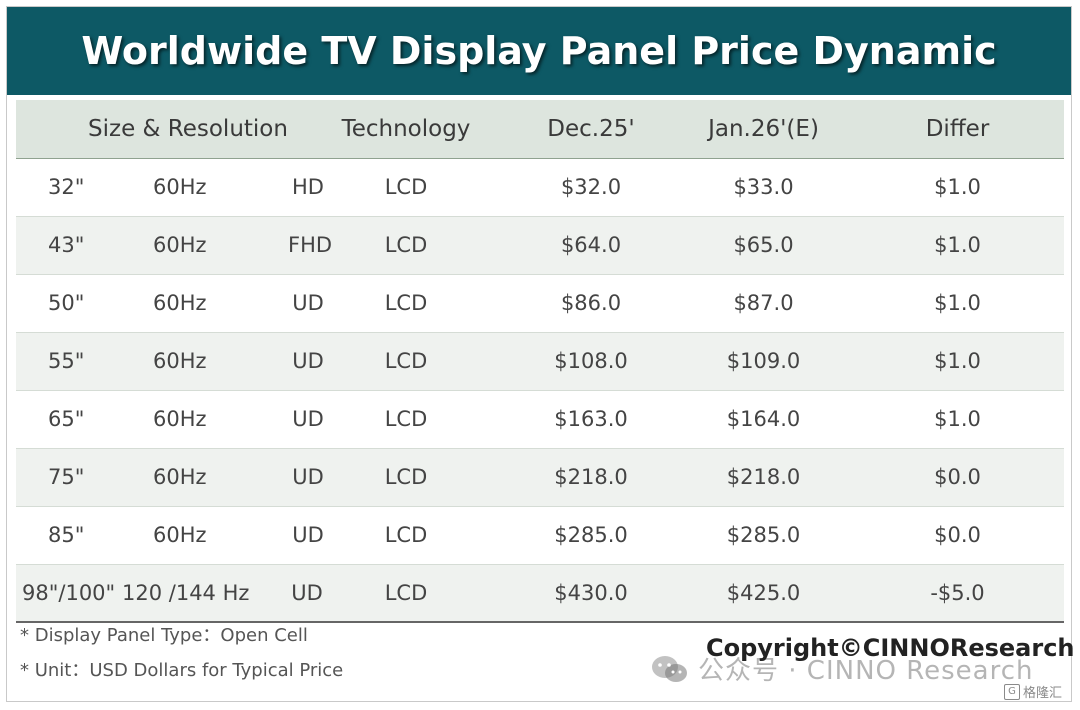 The image size is (1080, 710). I want to click on size-resolution-cell: 32" 60Hz HD, so click(170, 187).